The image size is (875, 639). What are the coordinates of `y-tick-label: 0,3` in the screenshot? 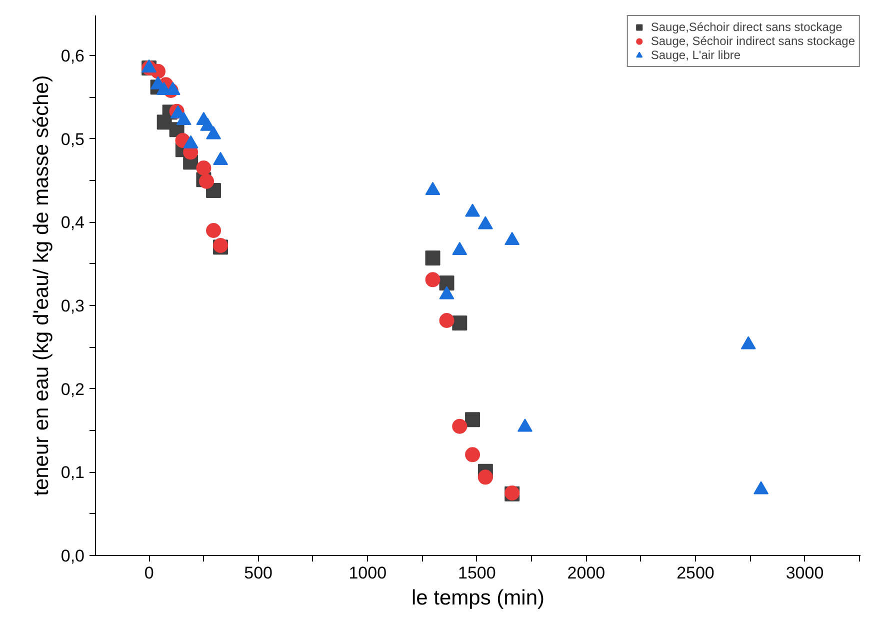 It's located at (72, 306).